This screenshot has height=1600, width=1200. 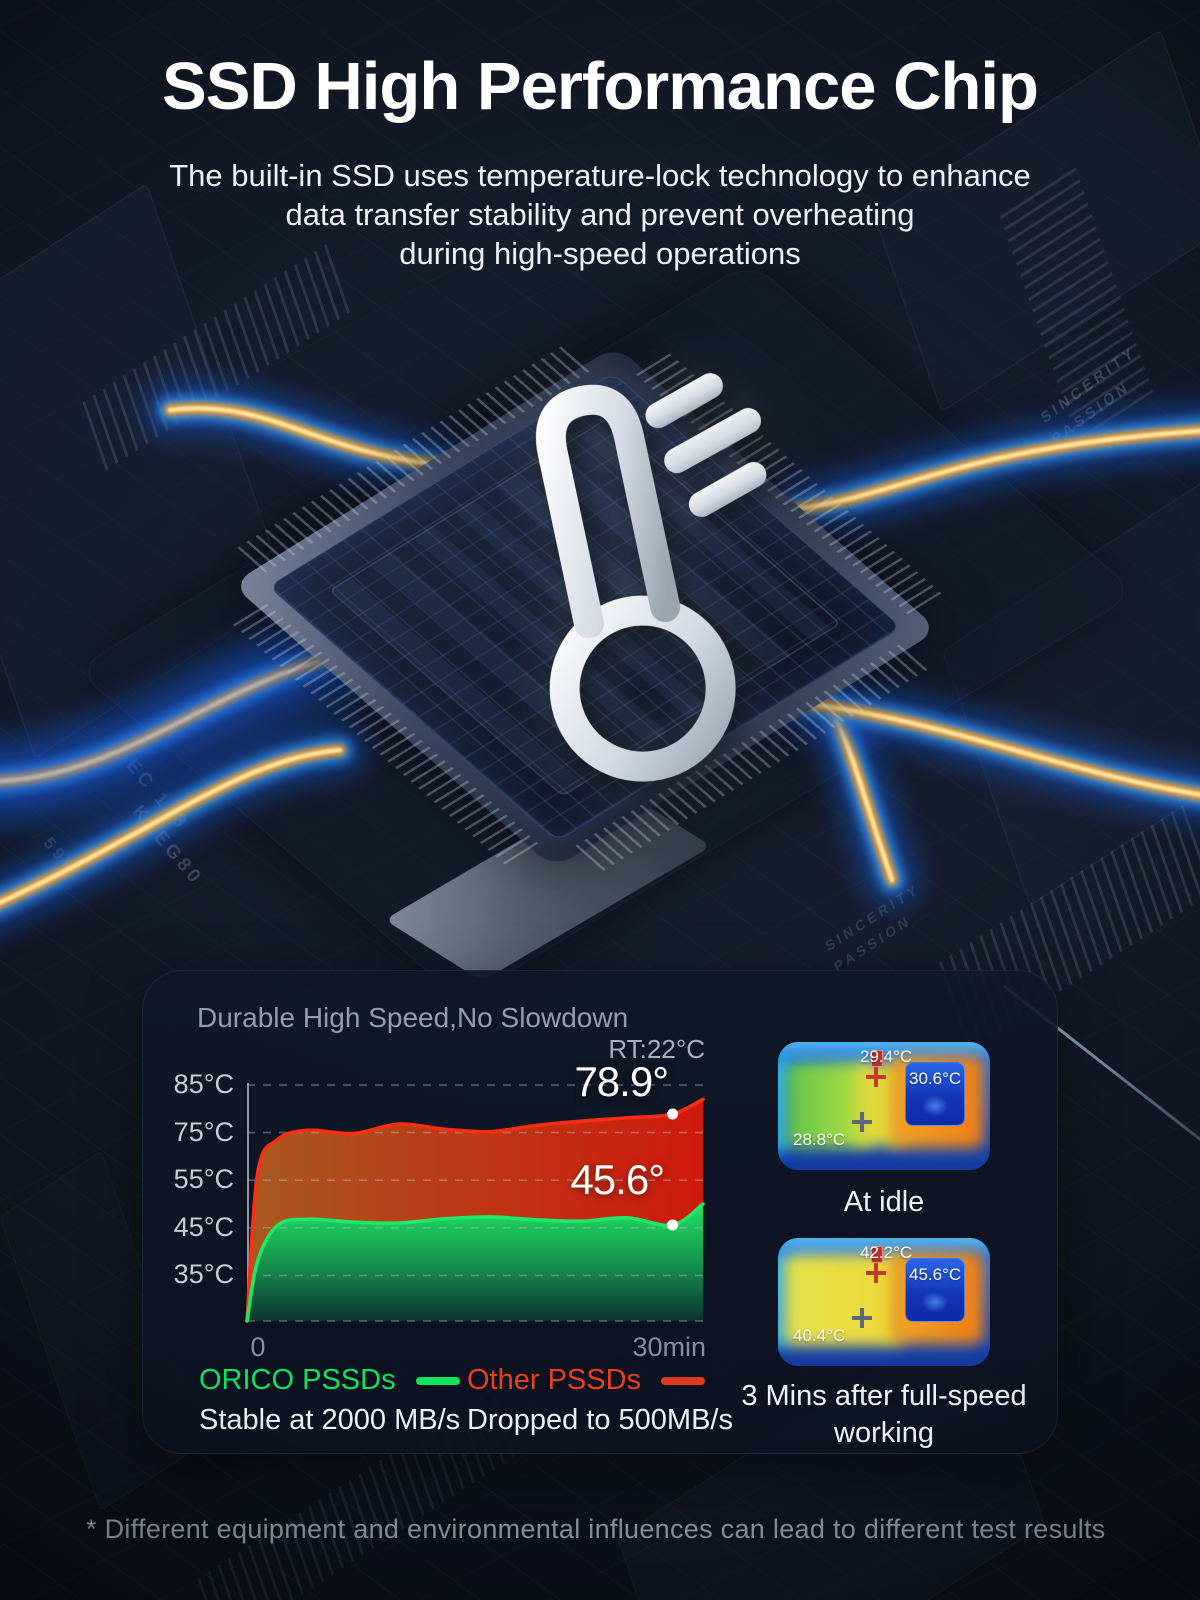 What do you see at coordinates (884, 1202) in the screenshot?
I see `thermal-caption-idle: At idle` at bounding box center [884, 1202].